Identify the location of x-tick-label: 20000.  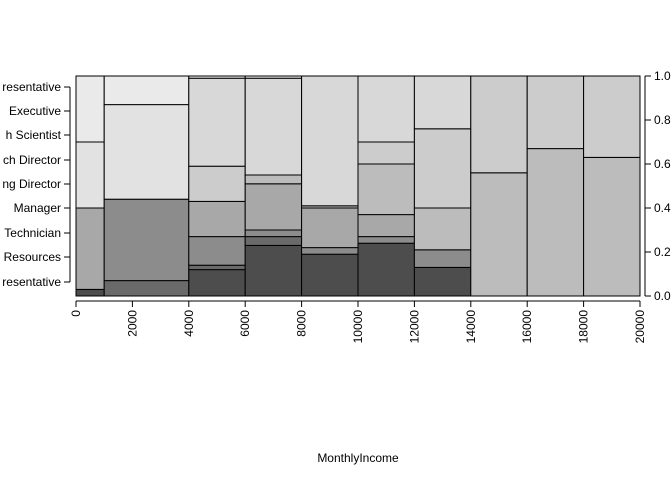
(640, 327).